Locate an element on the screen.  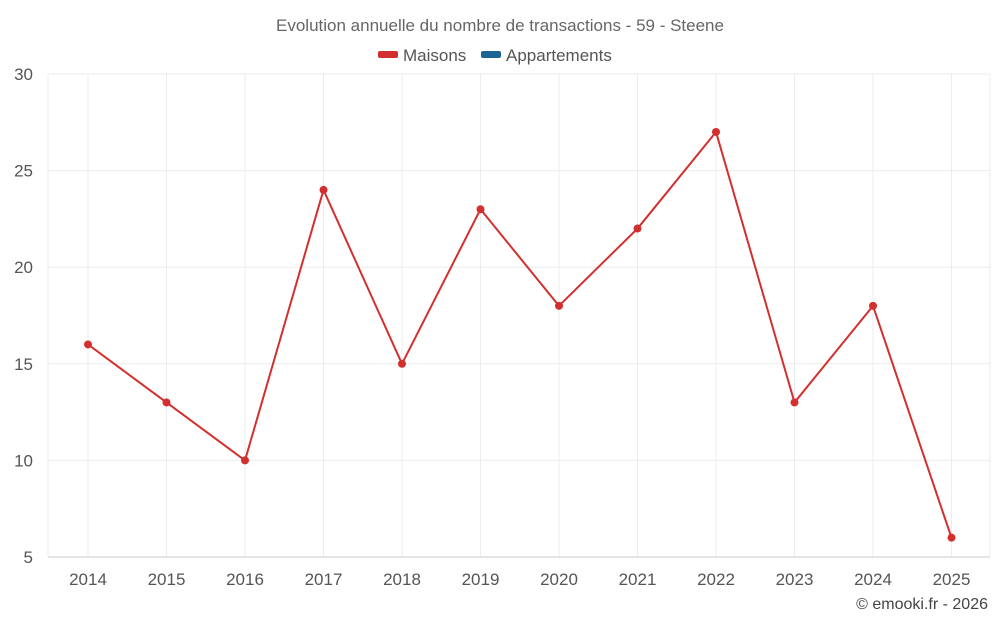
y-axis-tick-labels: 5 10 15 20 25 30 is located at coordinates (23, 316).